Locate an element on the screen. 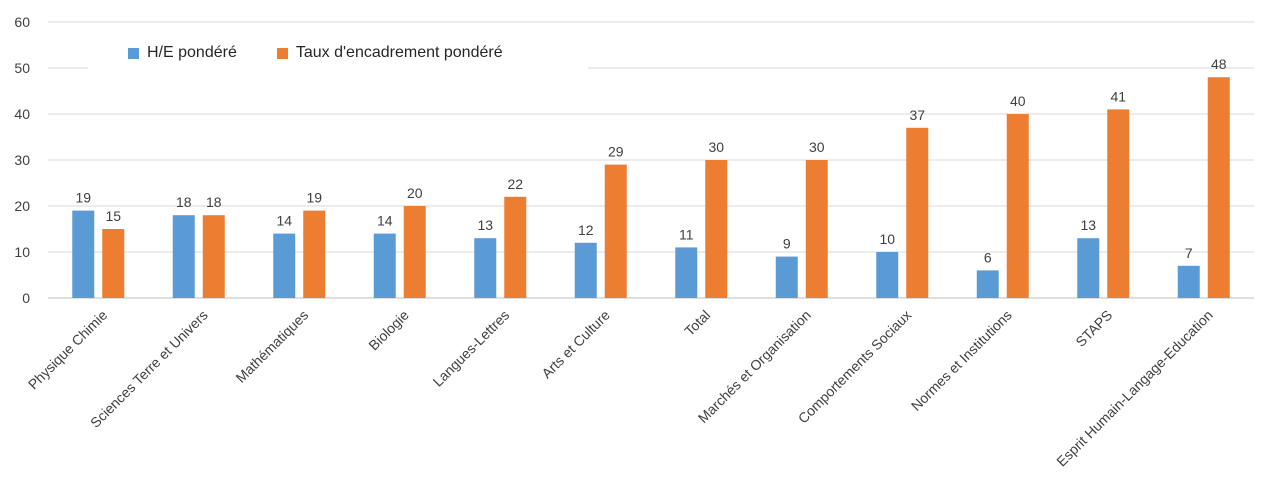  data-label-series-2: 19 is located at coordinates (314, 198).